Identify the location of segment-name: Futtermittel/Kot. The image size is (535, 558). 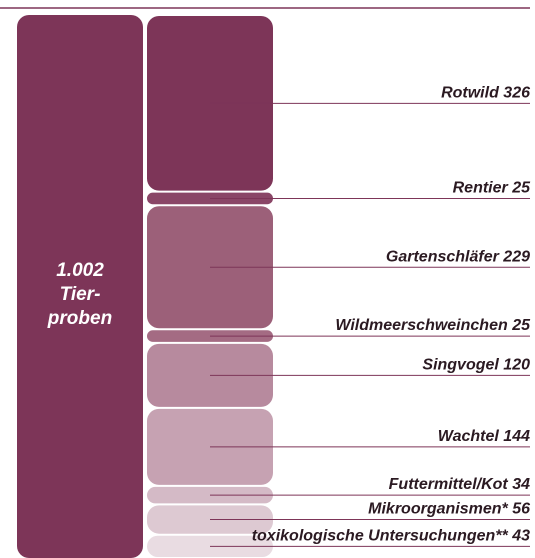
(449, 484).